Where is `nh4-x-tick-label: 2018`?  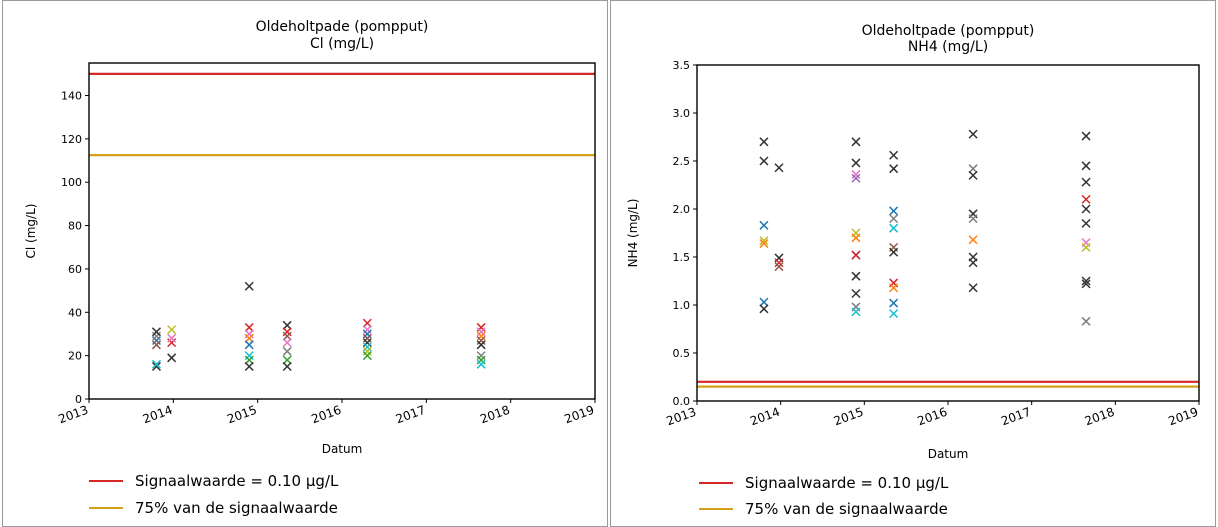 nh4-x-tick-label: 2018 is located at coordinates (1099, 417).